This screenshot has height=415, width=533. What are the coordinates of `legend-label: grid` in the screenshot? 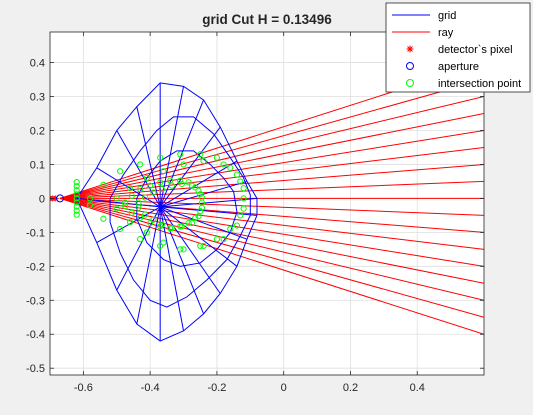 It's located at (447, 16).